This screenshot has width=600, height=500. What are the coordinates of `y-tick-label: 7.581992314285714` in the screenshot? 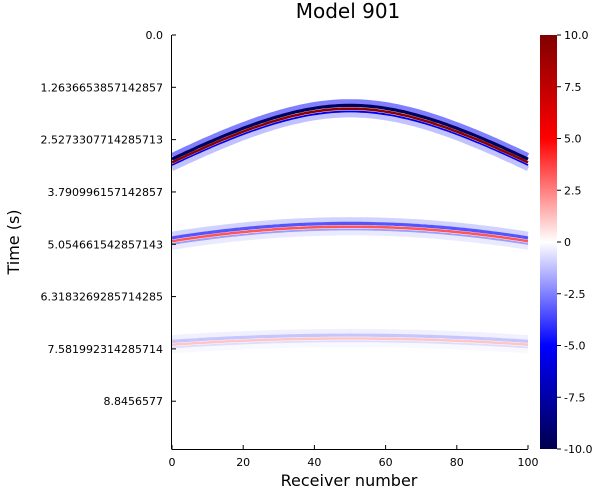 It's located at (105, 349).